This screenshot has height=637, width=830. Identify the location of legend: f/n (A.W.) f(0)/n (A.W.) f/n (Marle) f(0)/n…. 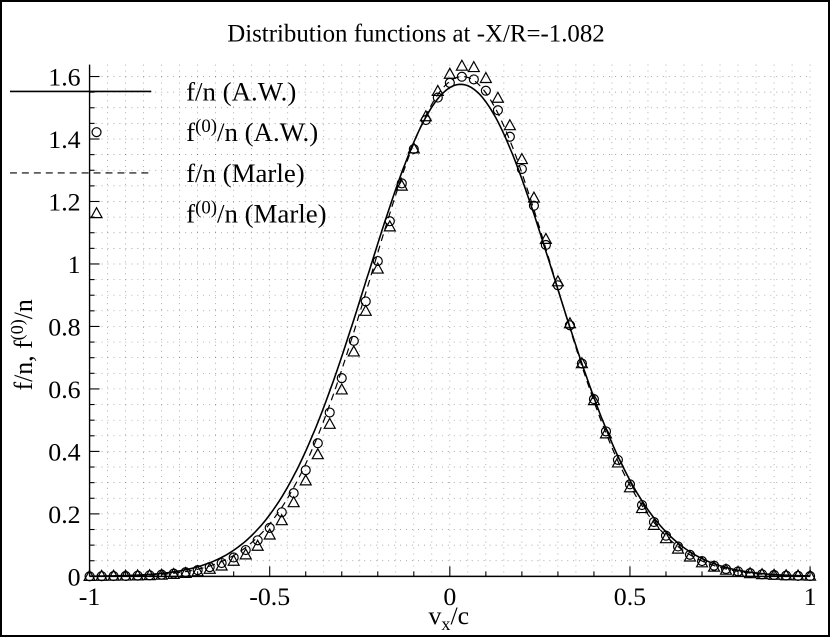
(168, 152).